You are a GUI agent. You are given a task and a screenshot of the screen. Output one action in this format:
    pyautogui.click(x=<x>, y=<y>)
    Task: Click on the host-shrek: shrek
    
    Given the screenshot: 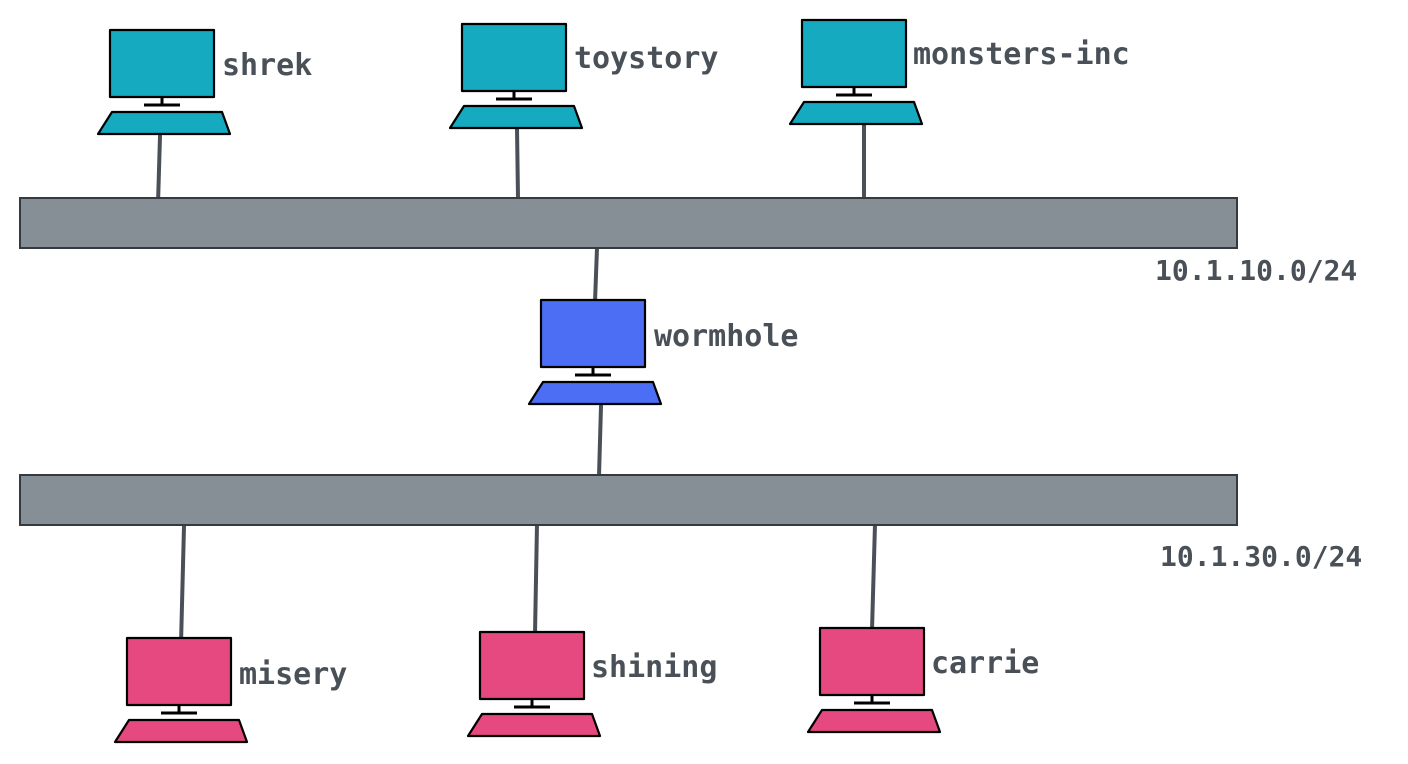 What is the action you would take?
    pyautogui.click(x=204, y=82)
    